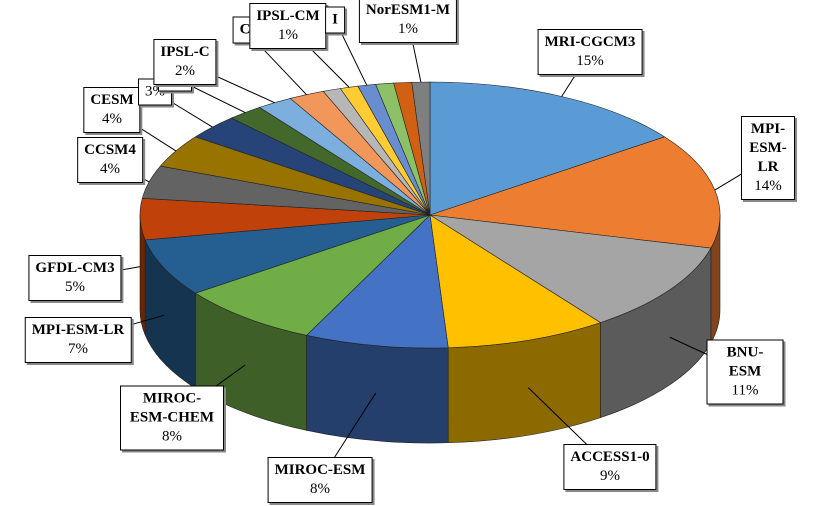  I want to click on label-name: MIROC-ESM-CHEM, so click(172, 408).